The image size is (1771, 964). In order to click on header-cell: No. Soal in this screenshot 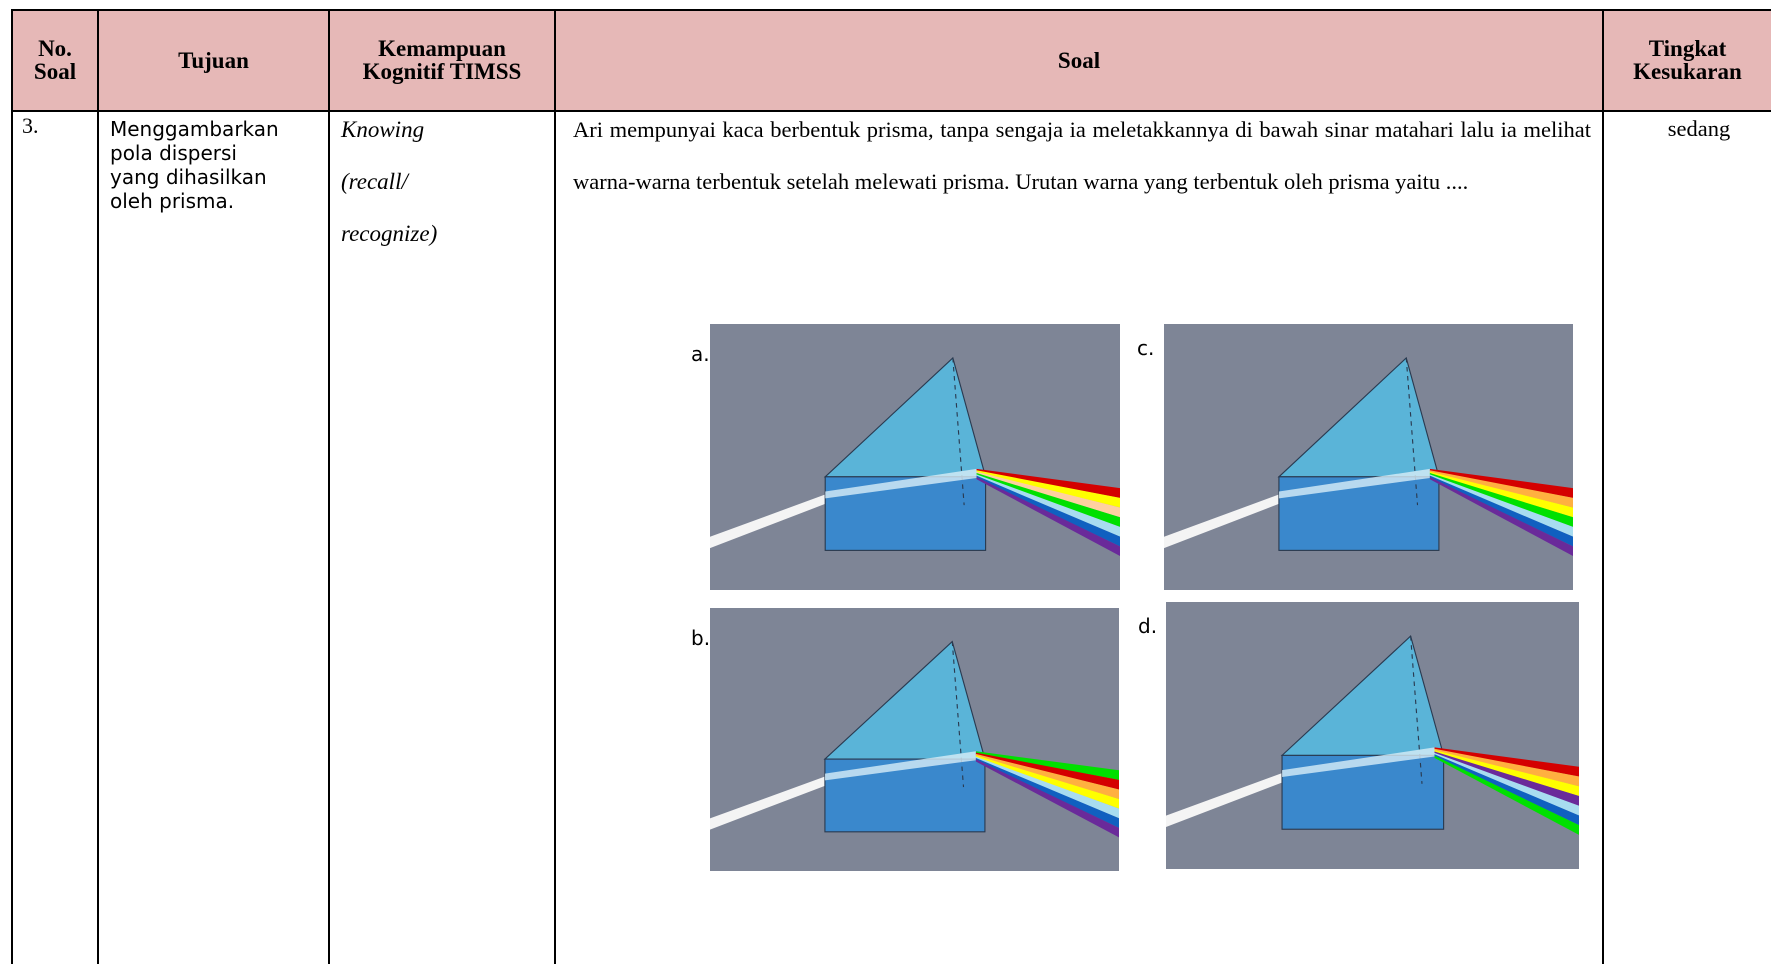, I will do `click(55, 60)`.